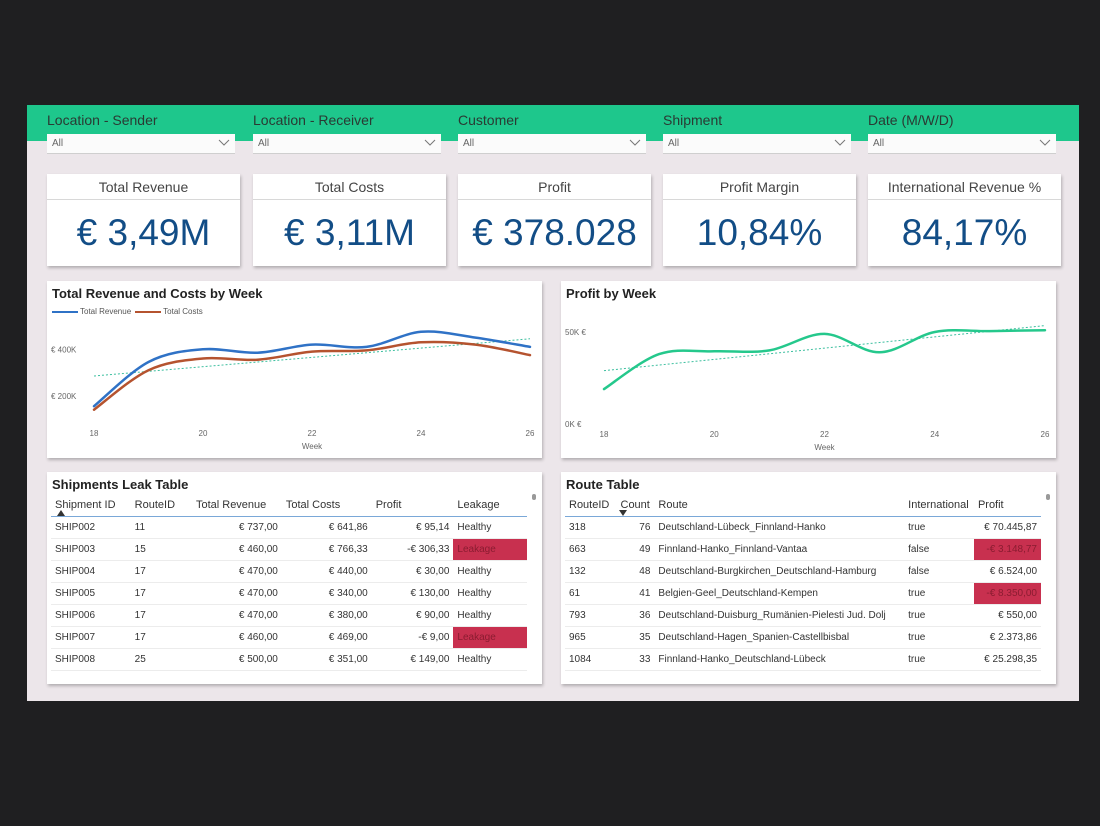  I want to click on filter-customer: Customer All, so click(552, 132).